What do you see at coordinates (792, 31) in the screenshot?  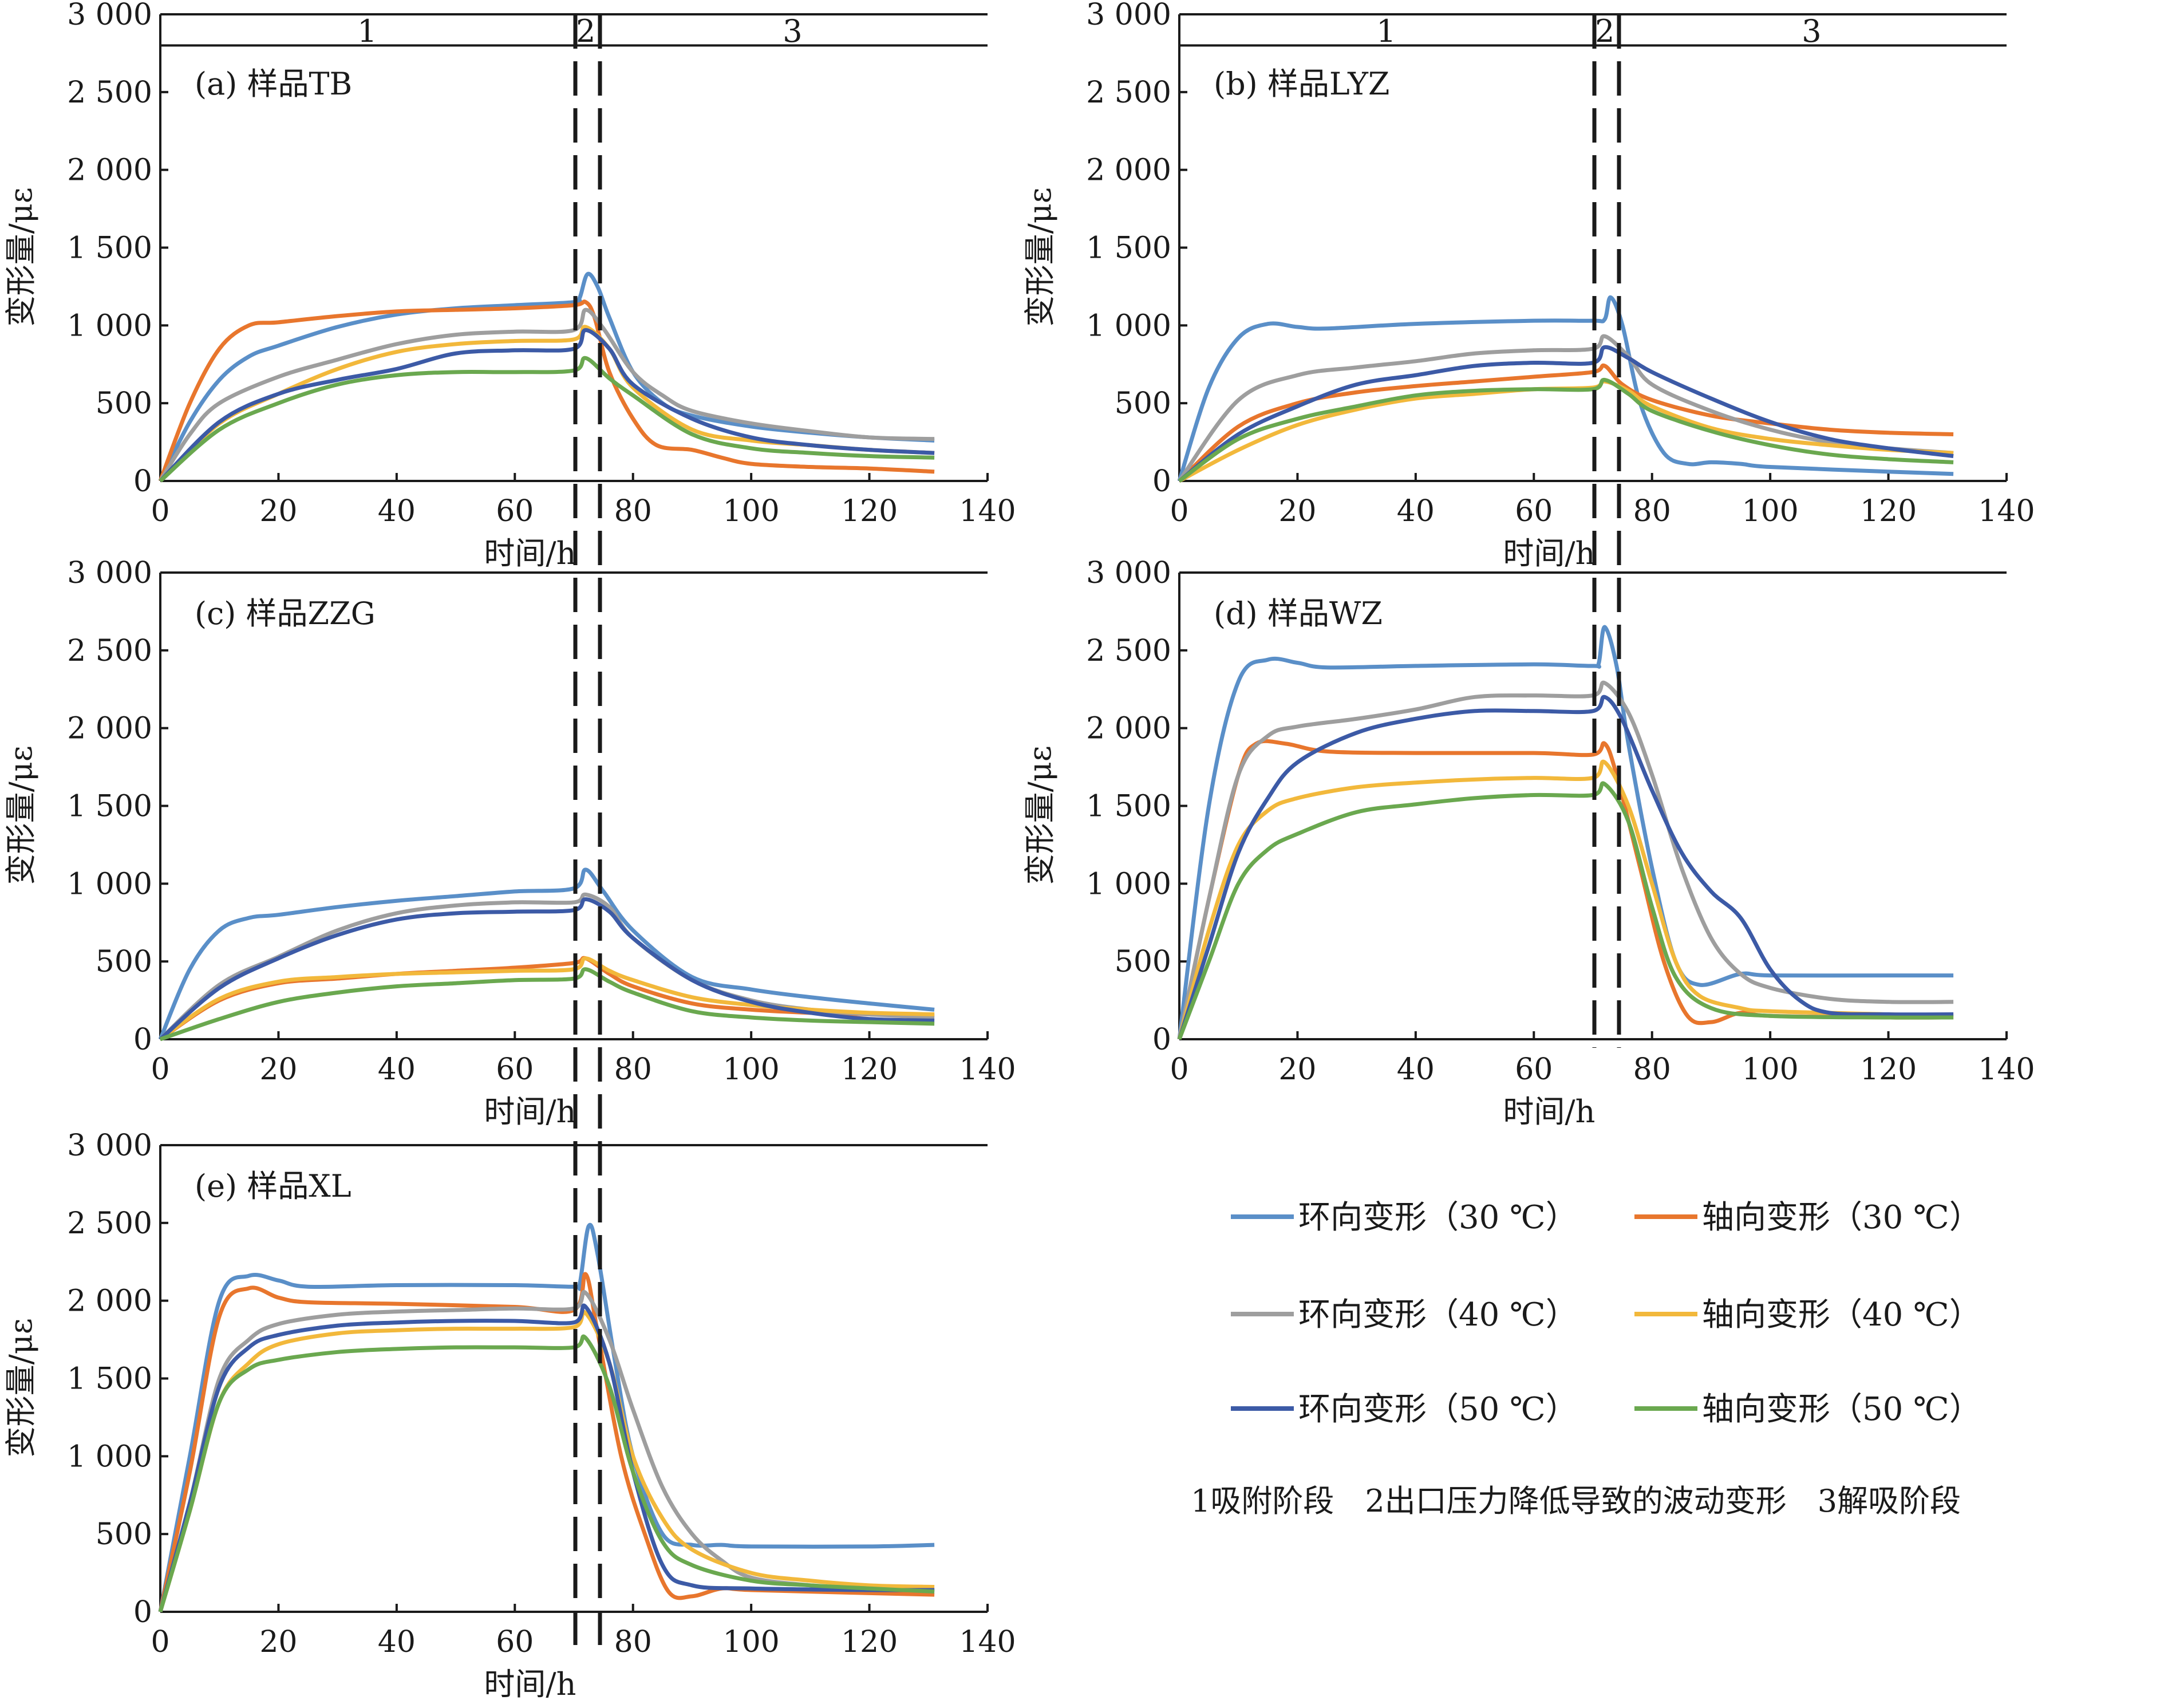 I see `stage-label-3: 3` at bounding box center [792, 31].